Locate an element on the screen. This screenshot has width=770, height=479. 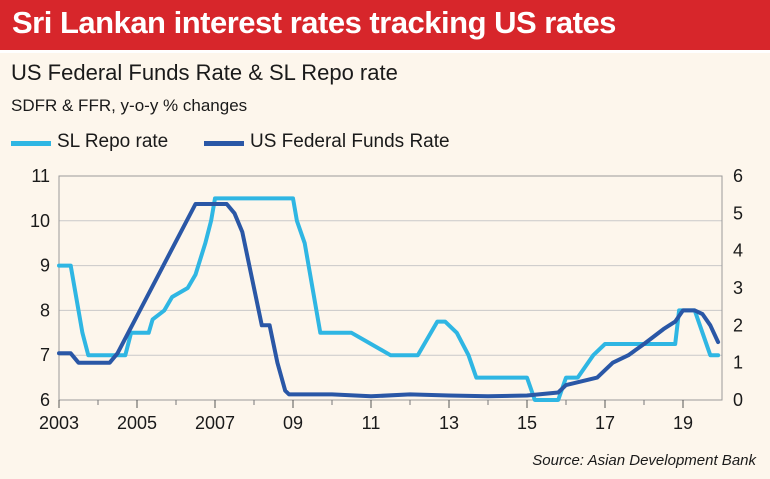
y-left-tick-label: 7 is located at coordinates (45, 355).